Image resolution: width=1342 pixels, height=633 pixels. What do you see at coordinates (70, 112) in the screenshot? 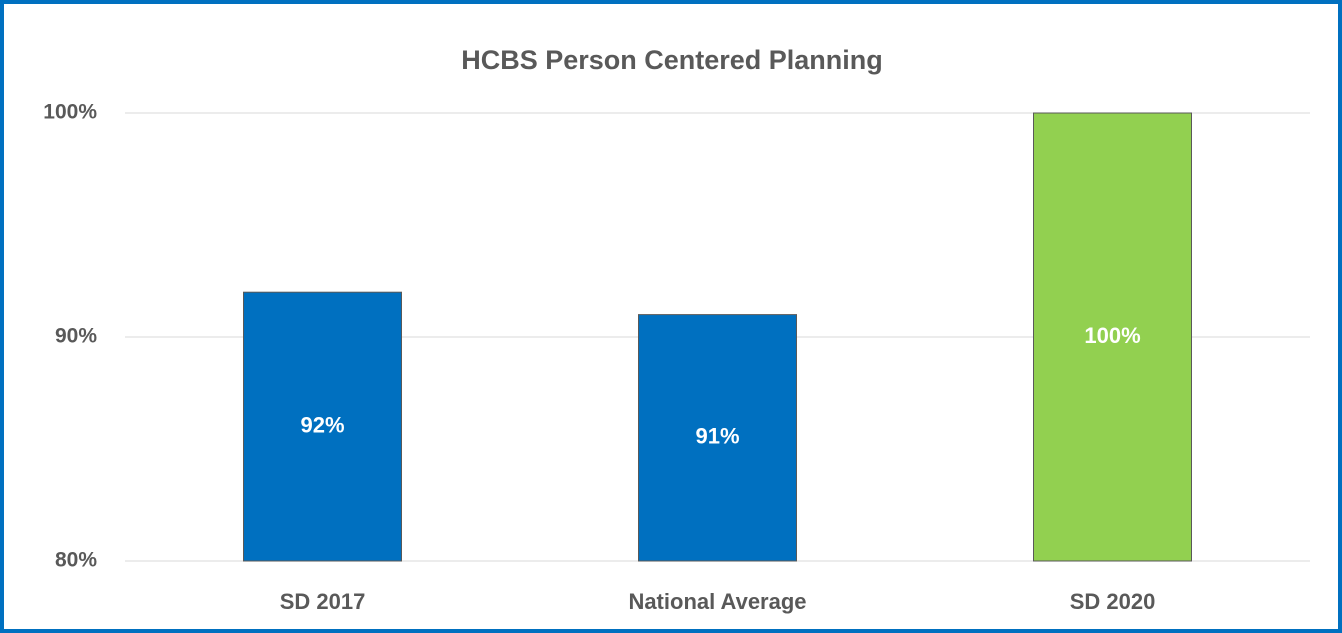
I see `y-tick-label: 100%` at bounding box center [70, 112].